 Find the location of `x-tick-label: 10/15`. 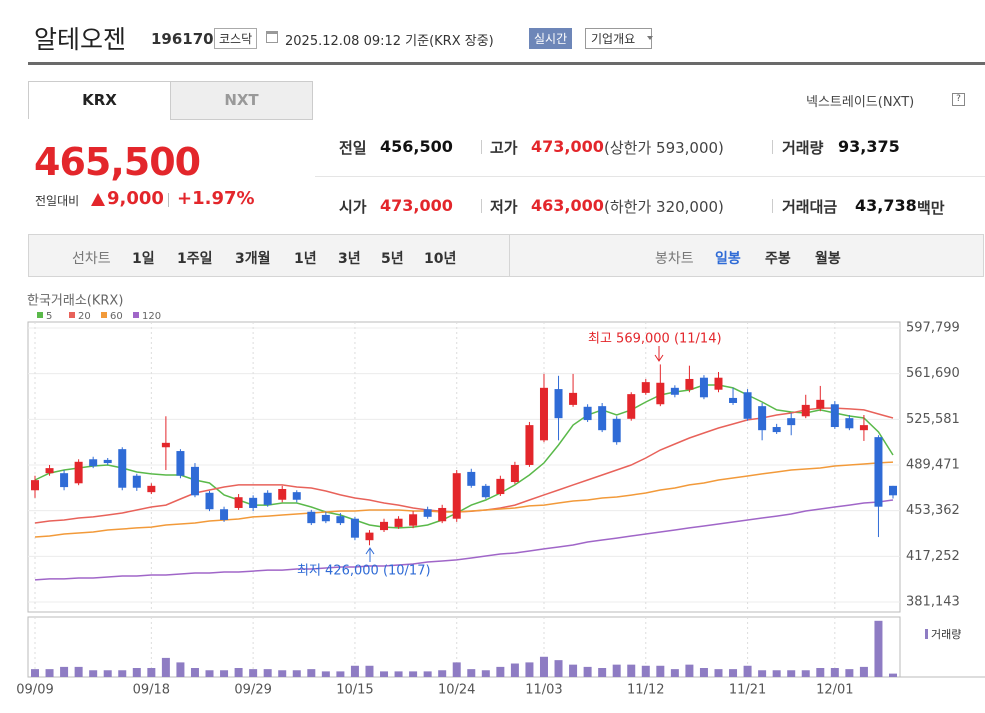

x-tick-label: 10/15 is located at coordinates (354, 690).